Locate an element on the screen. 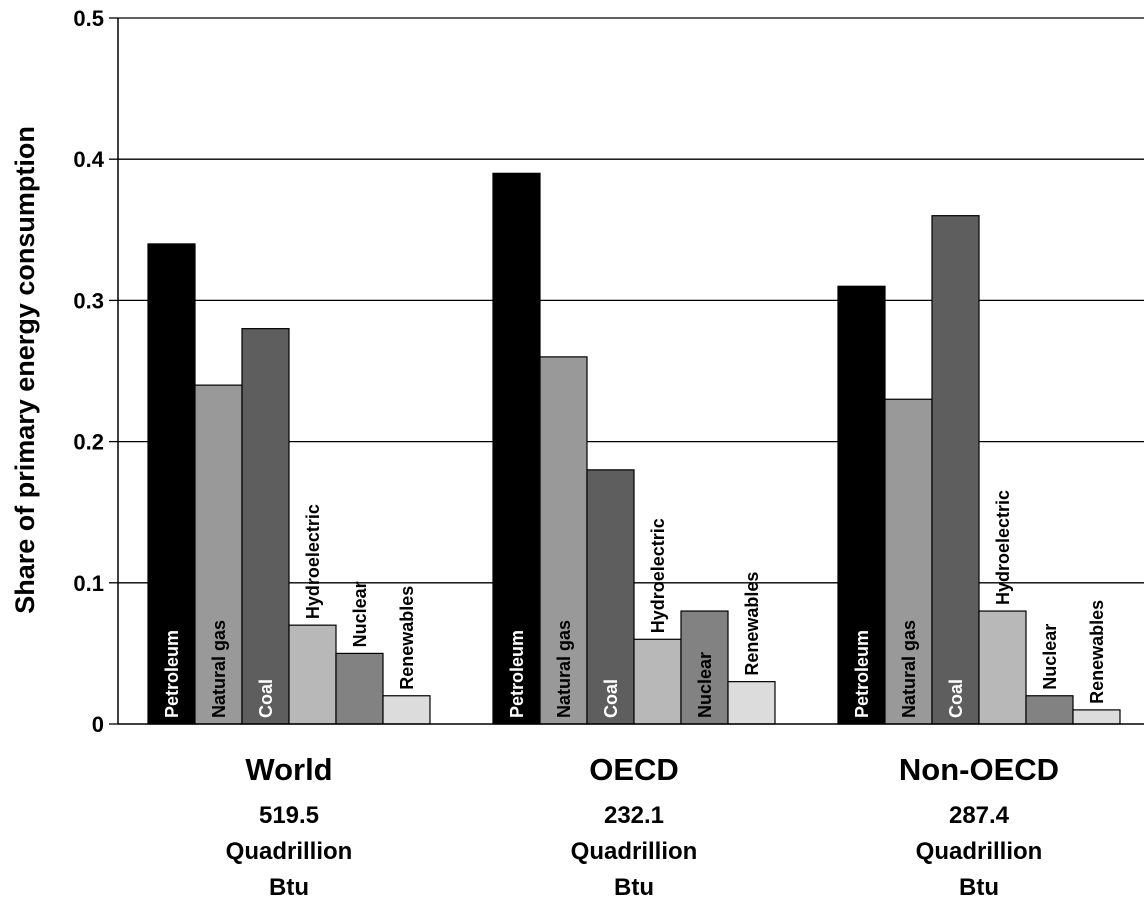 Image resolution: width=1144 pixels, height=905 pixels. bar-non-oecd-hydroelectric is located at coordinates (1002, 667).